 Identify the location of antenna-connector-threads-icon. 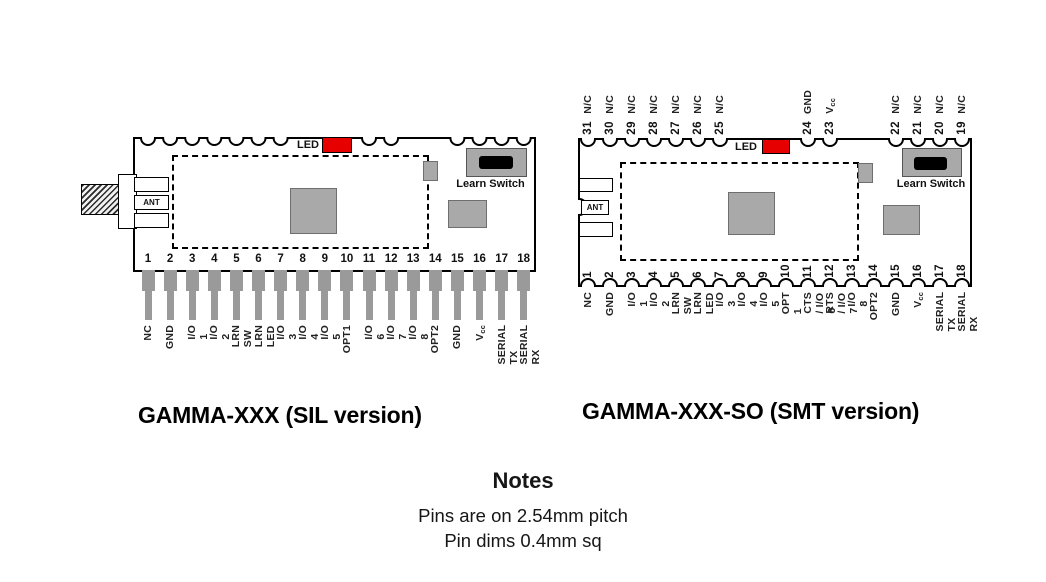
(101, 199).